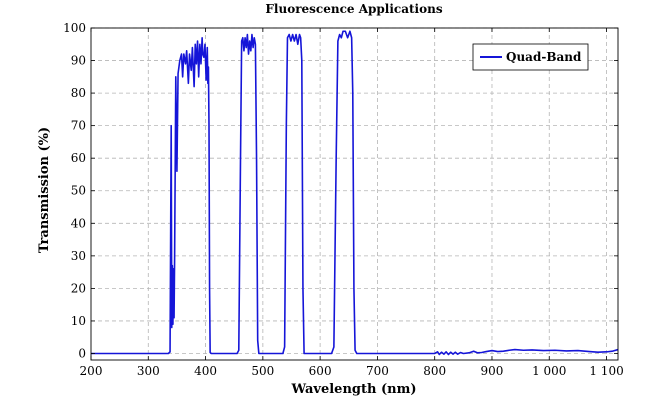  I want to click on x-tick-label: 300, so click(148, 371).